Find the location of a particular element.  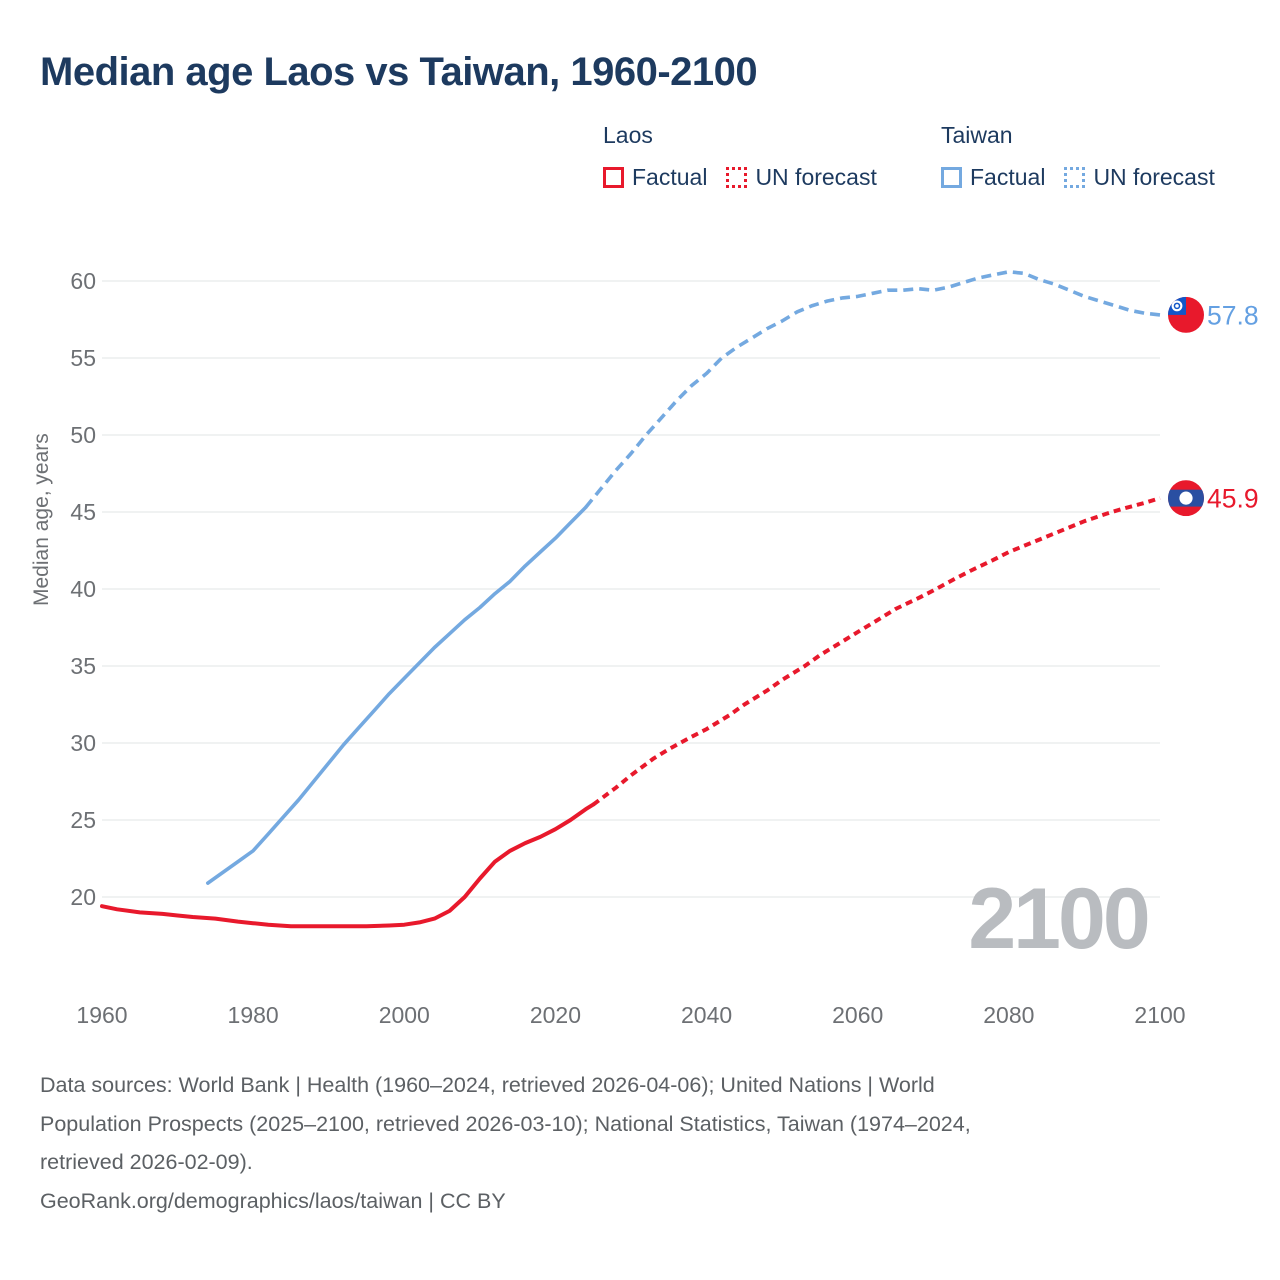

flag-laos-icon is located at coordinates (1186, 498).